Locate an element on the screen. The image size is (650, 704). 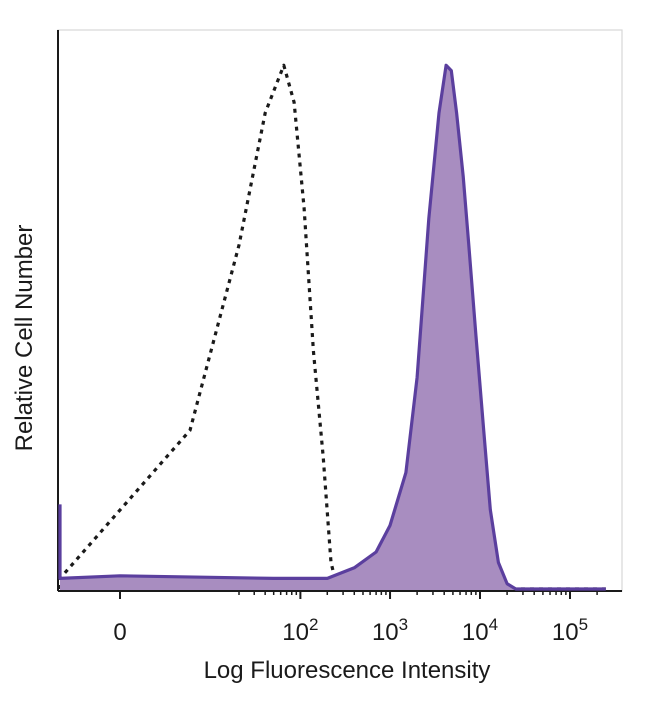
x-tick-label: 10² is located at coordinates (300, 630).